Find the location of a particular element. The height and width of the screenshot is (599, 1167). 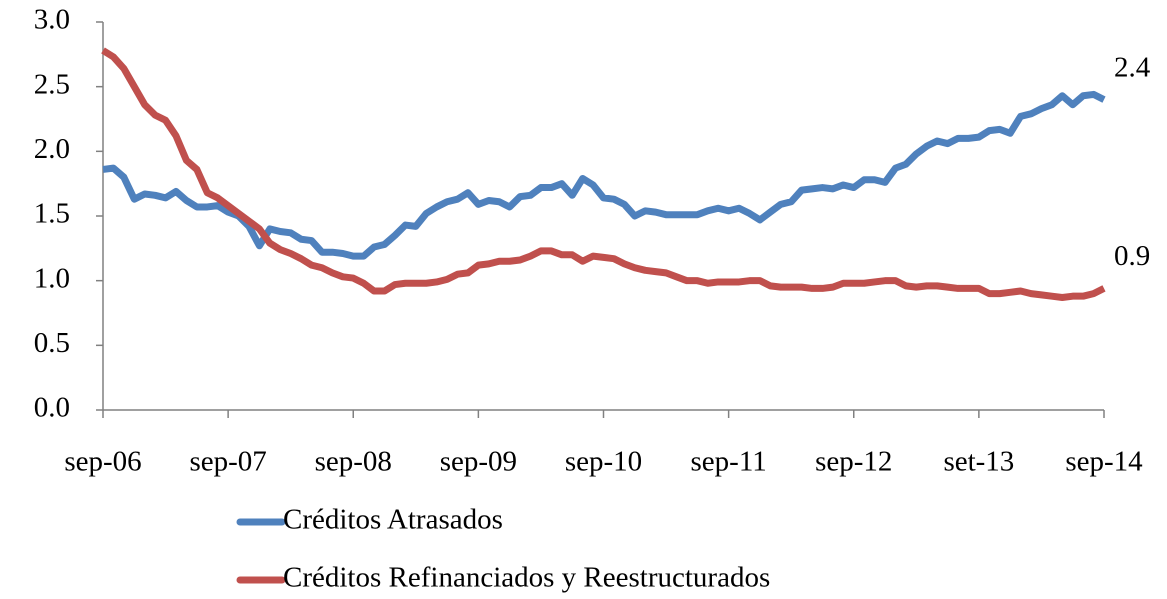

legend-label: Créditos Atrasados is located at coordinates (393, 520).